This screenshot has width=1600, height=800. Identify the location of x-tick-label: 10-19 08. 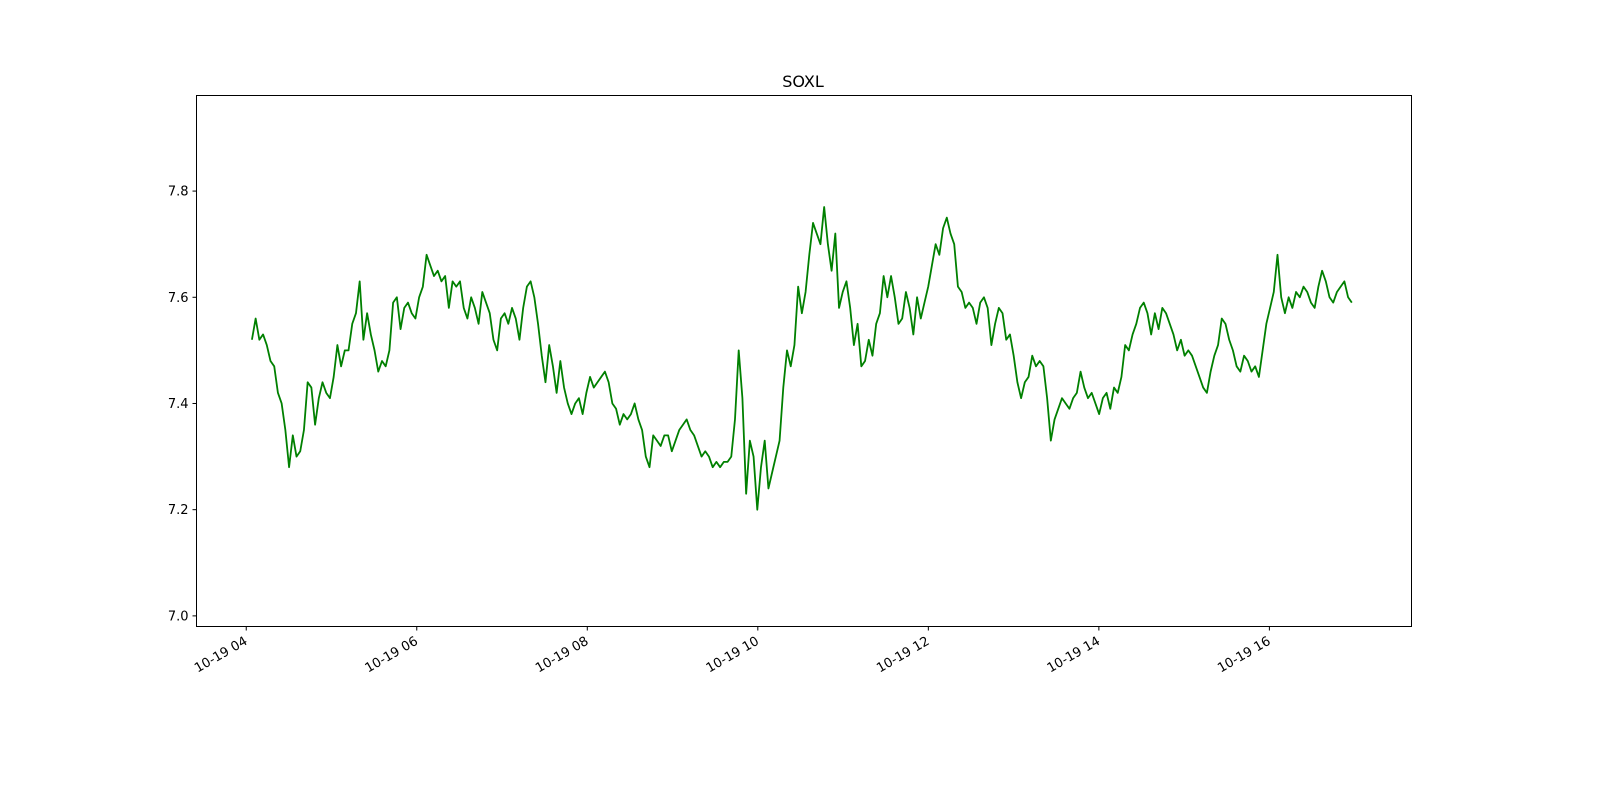
(562, 655).